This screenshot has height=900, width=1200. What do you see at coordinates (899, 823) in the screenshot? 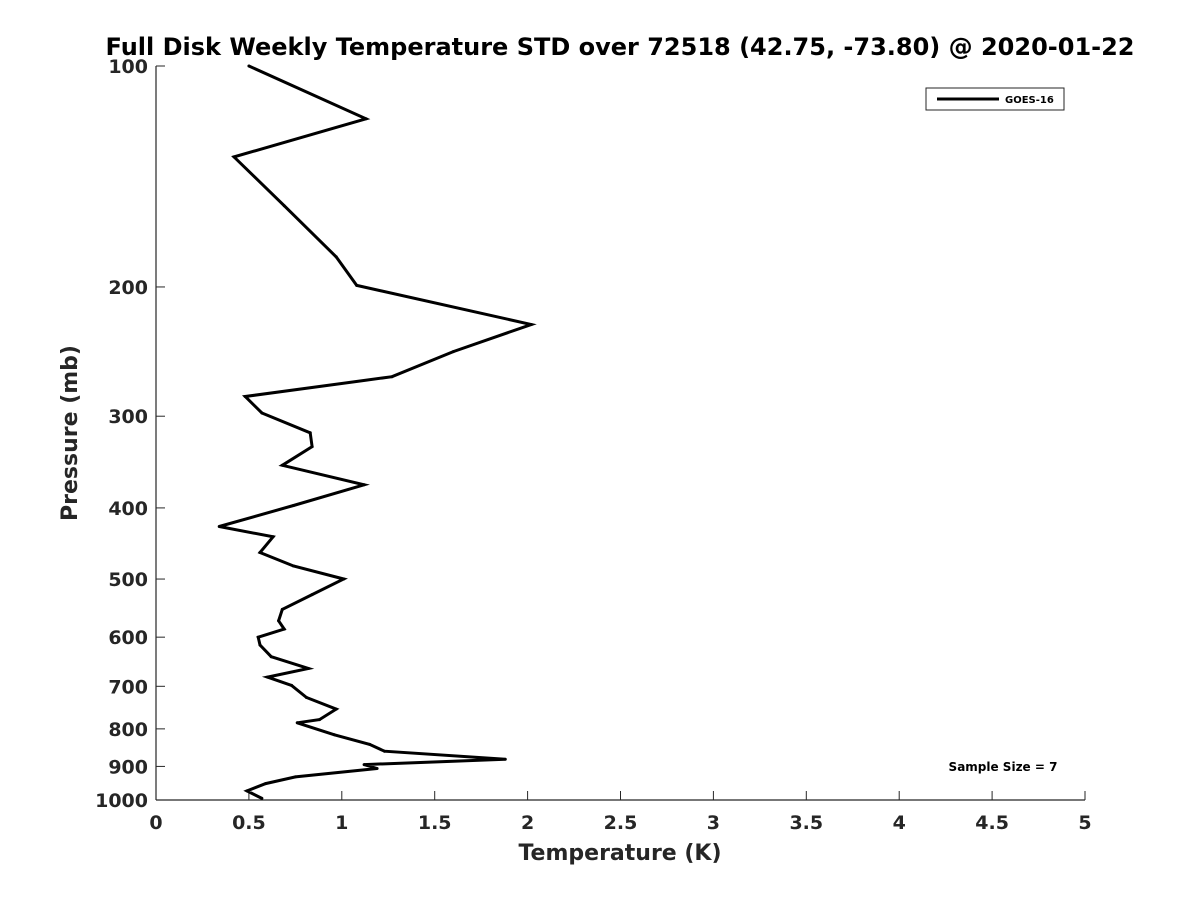
I see `x-tick-label: 4` at bounding box center [899, 823].